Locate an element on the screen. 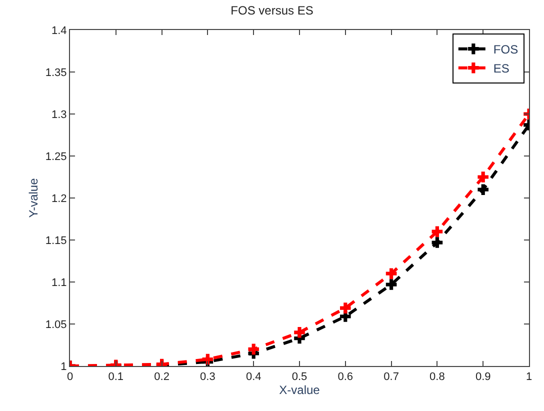  x-tick-label: 0.8 is located at coordinates (437, 377).